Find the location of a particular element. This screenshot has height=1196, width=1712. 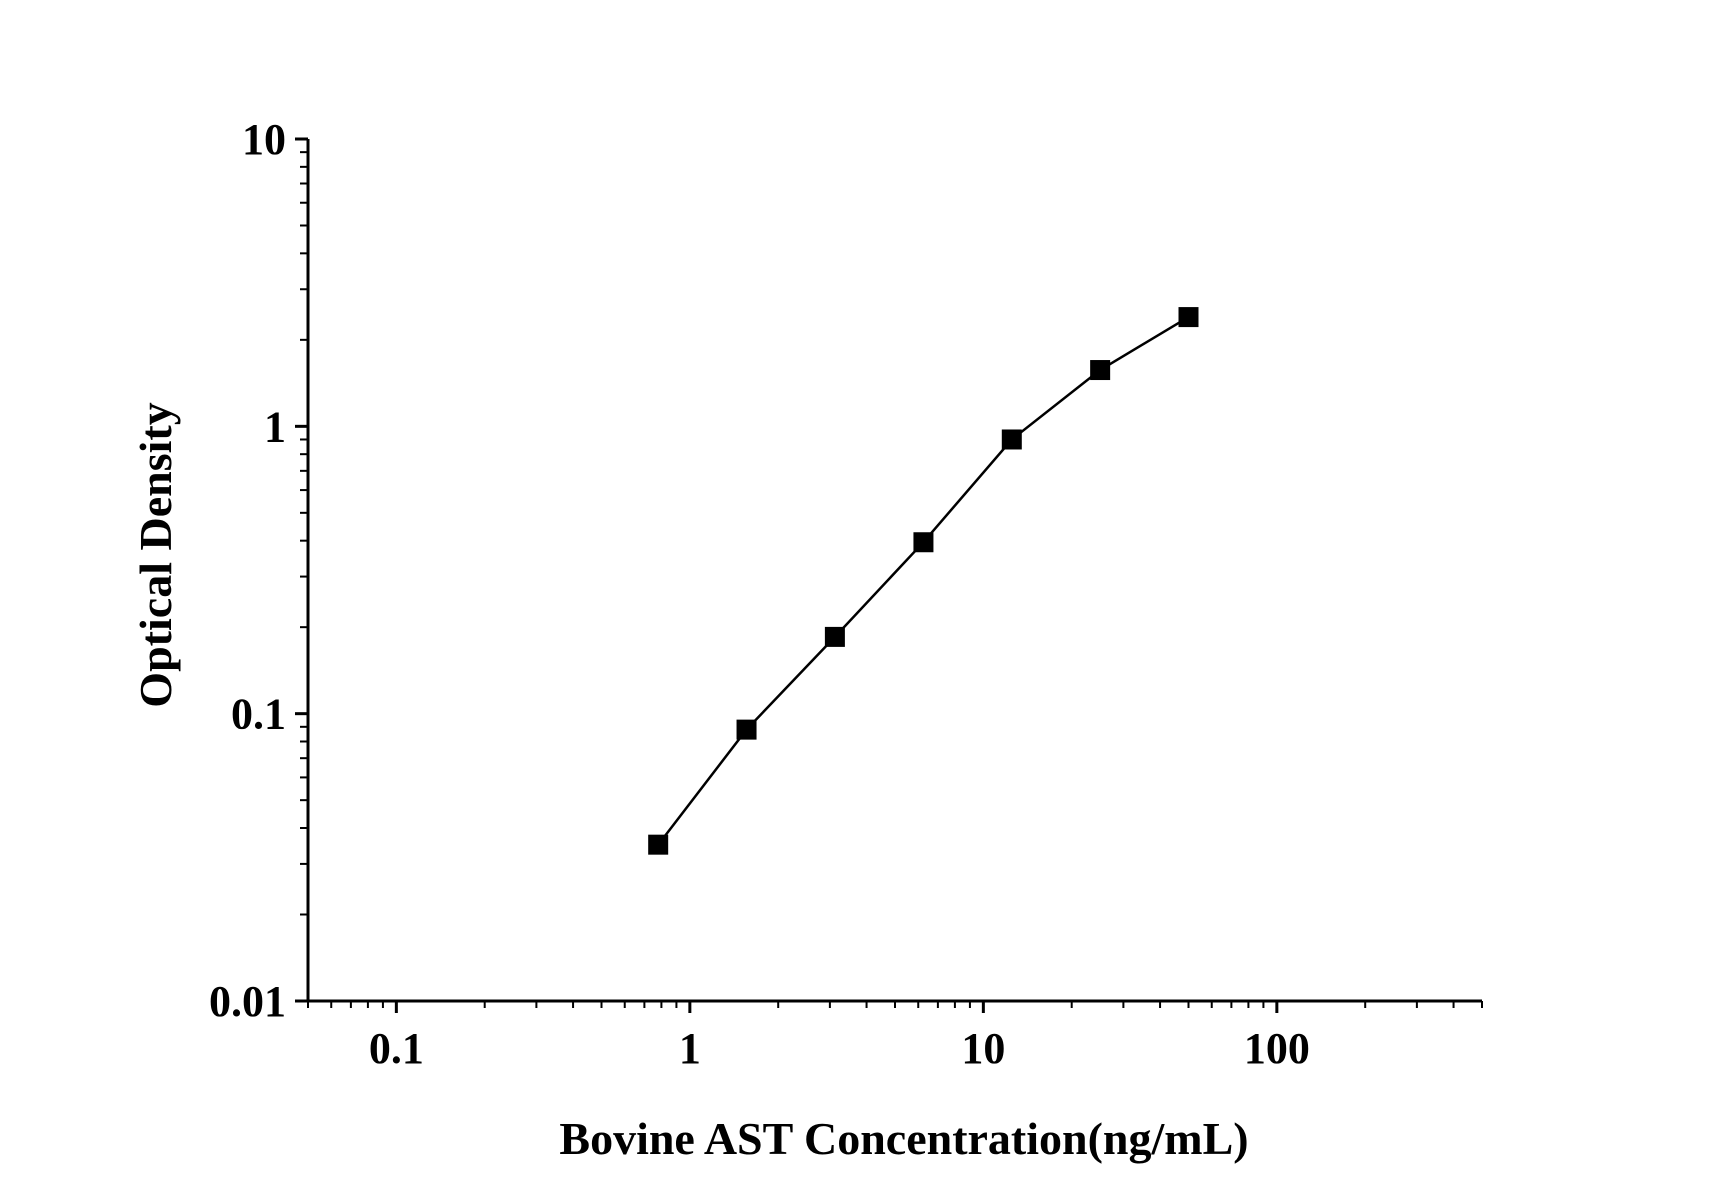

data-series is located at coordinates (923, 581).